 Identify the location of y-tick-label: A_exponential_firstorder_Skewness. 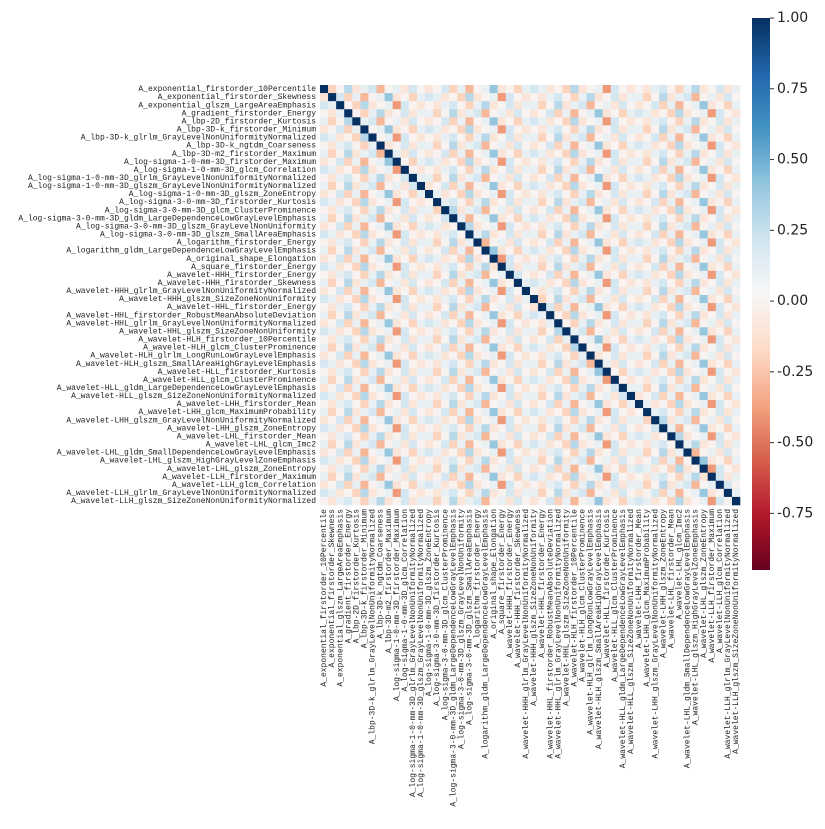
(237, 97).